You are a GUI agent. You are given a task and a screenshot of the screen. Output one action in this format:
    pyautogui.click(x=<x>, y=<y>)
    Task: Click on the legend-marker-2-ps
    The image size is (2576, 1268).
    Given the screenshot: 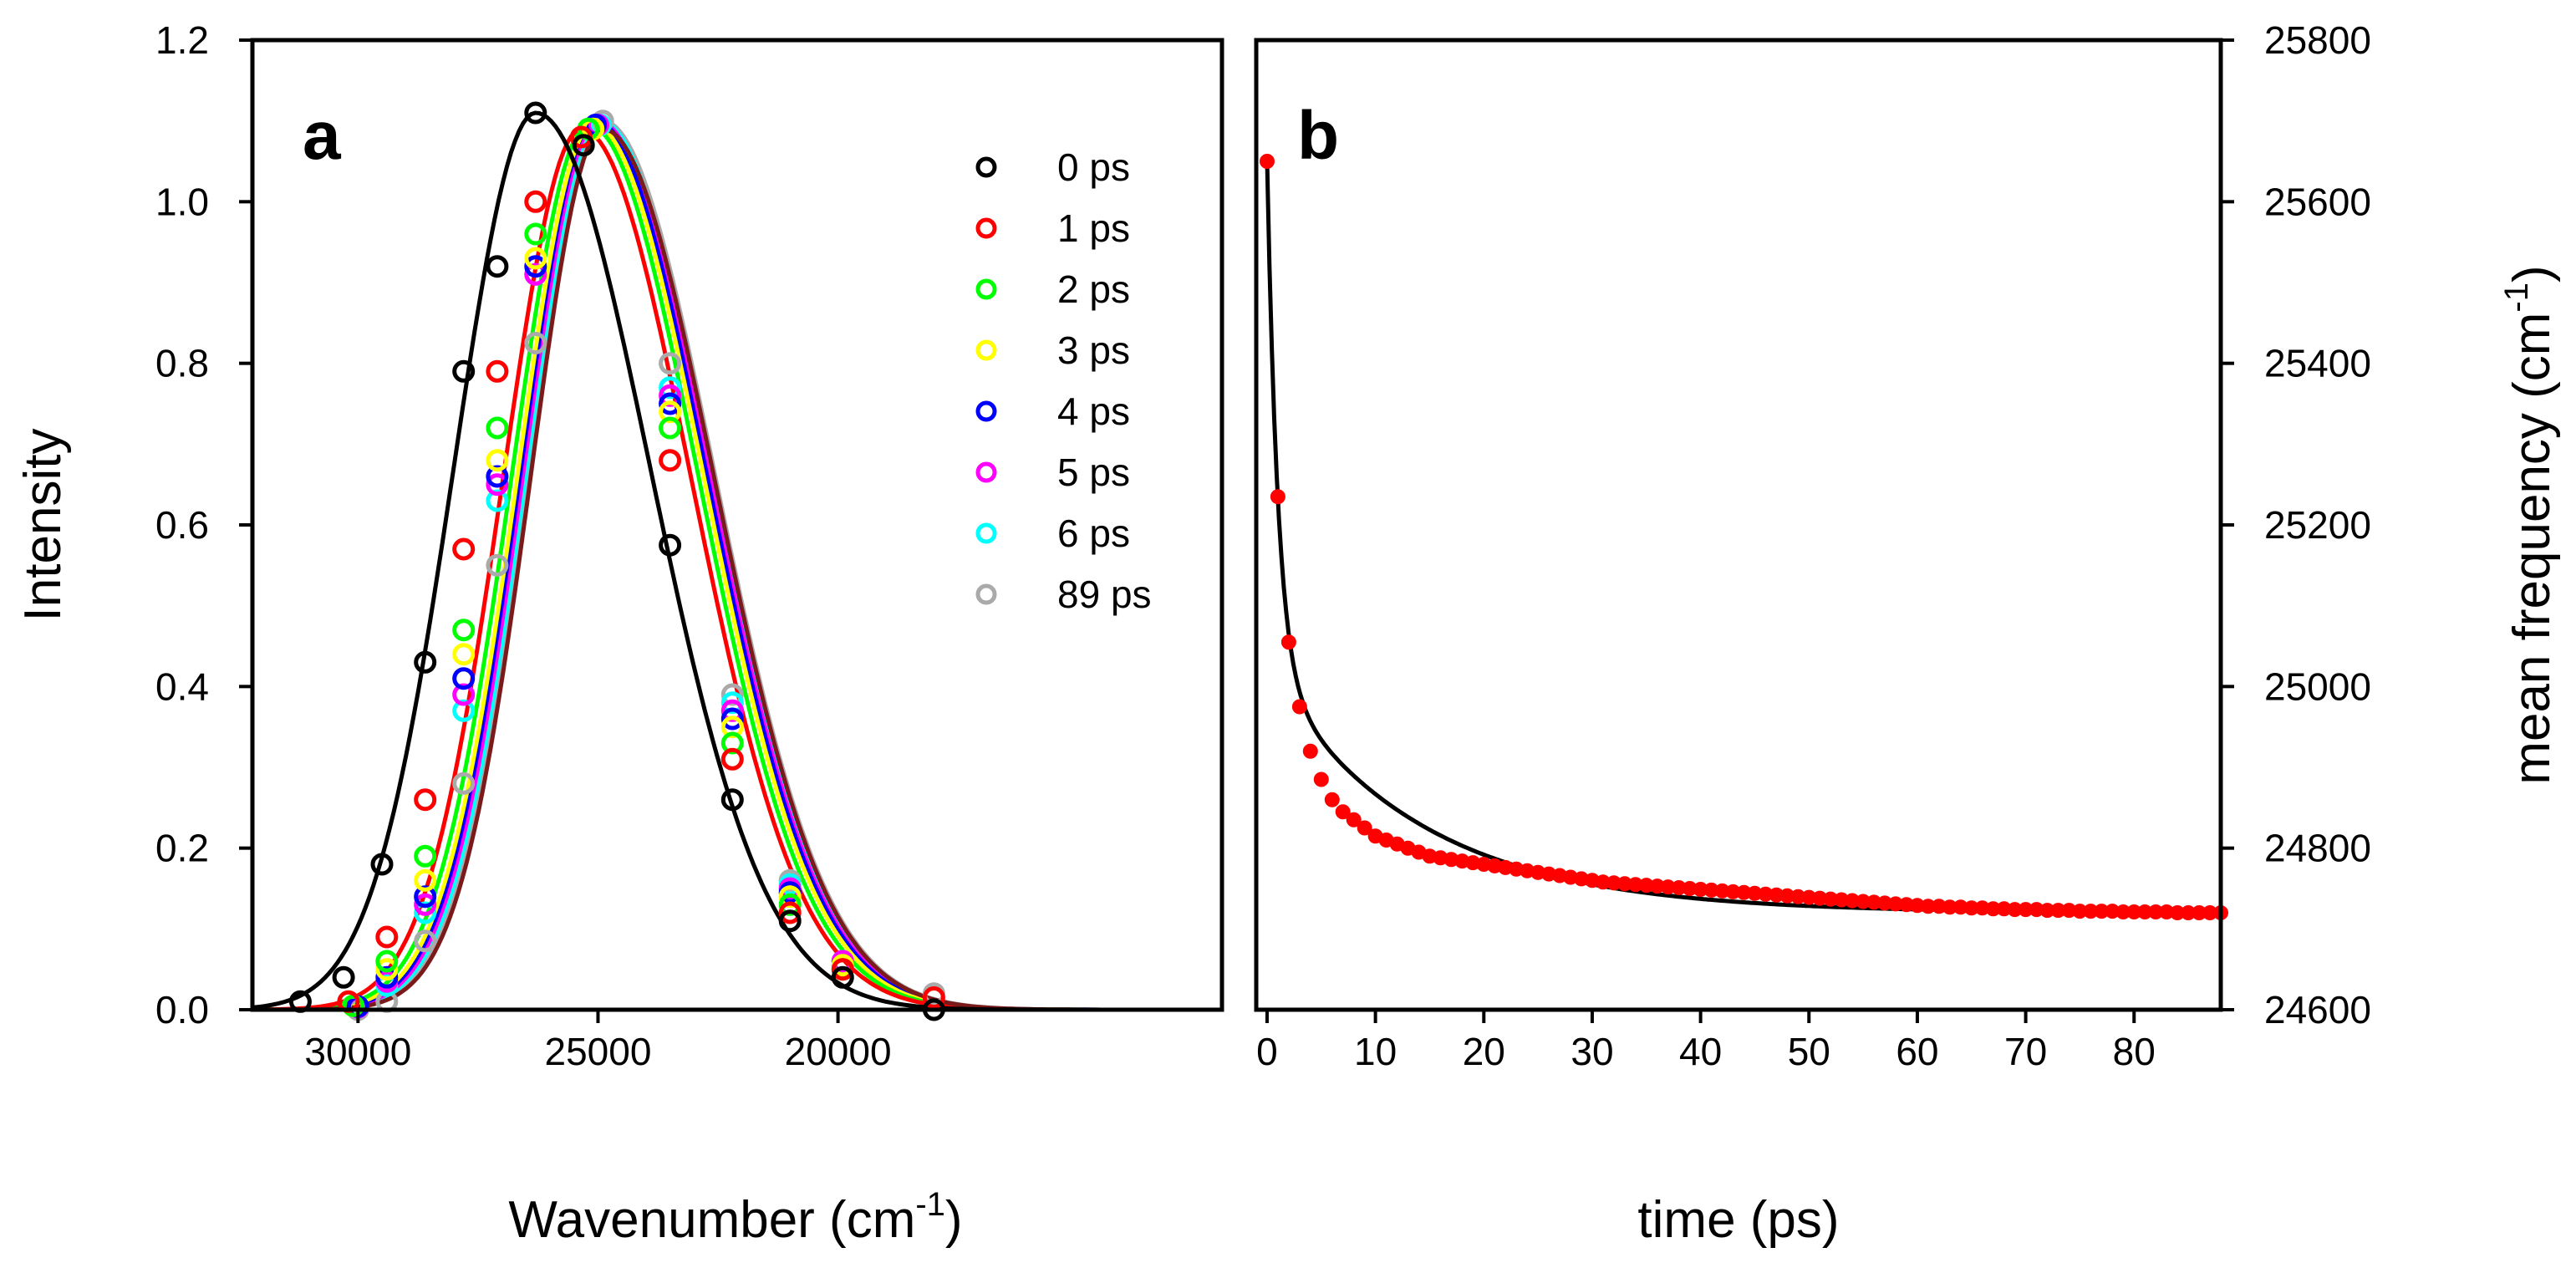 What is the action you would take?
    pyautogui.click(x=986, y=289)
    